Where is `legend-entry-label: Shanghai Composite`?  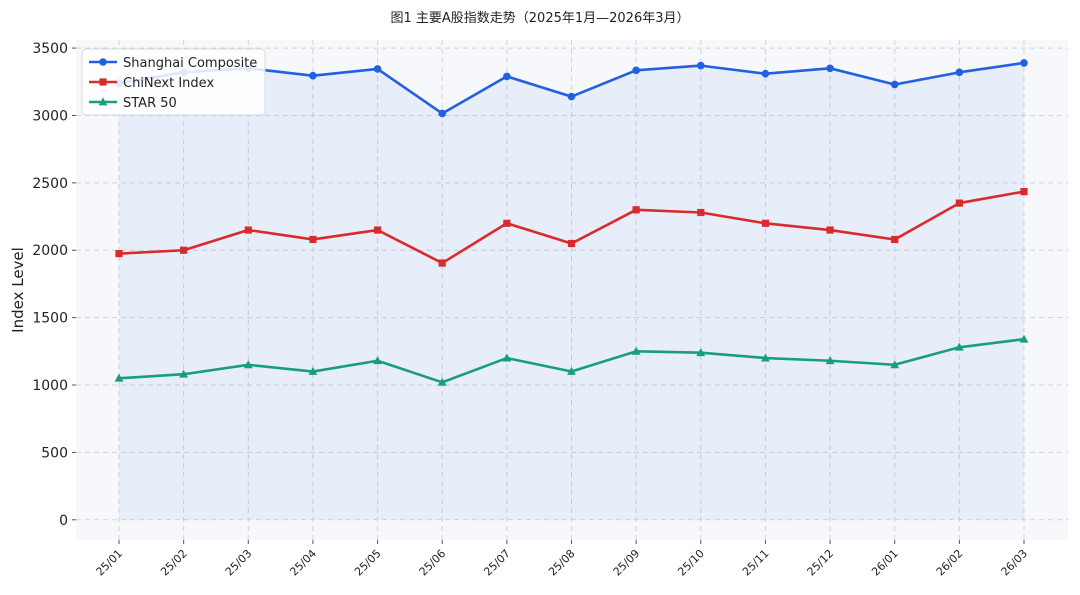
legend-entry-label: Shanghai Composite is located at coordinates (190, 63).